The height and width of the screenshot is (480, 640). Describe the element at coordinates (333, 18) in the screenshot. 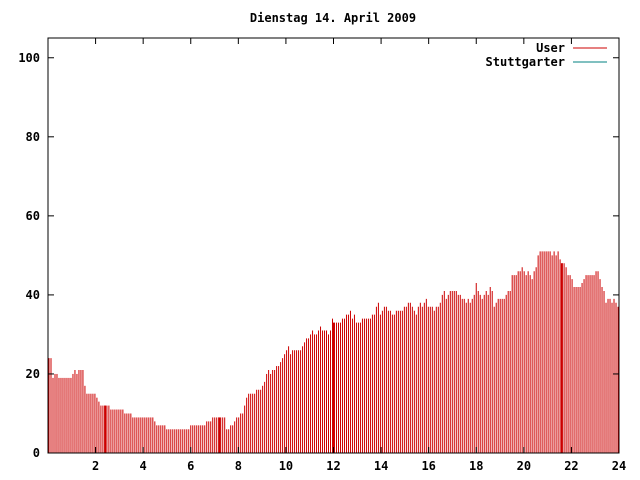

I see `chart-title: Dienstag 14. April 2009` at that location.